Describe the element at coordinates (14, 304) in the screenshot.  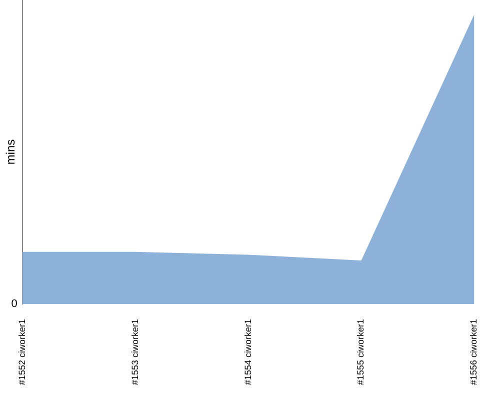
I see `annotation: 0` at that location.